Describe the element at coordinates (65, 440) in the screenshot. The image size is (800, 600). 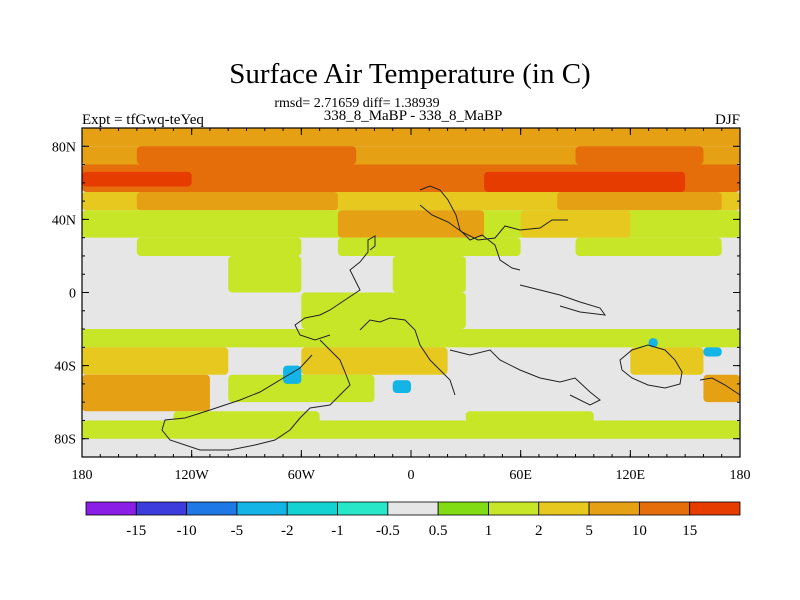
I see `y-tick-label-4: 80S` at that location.